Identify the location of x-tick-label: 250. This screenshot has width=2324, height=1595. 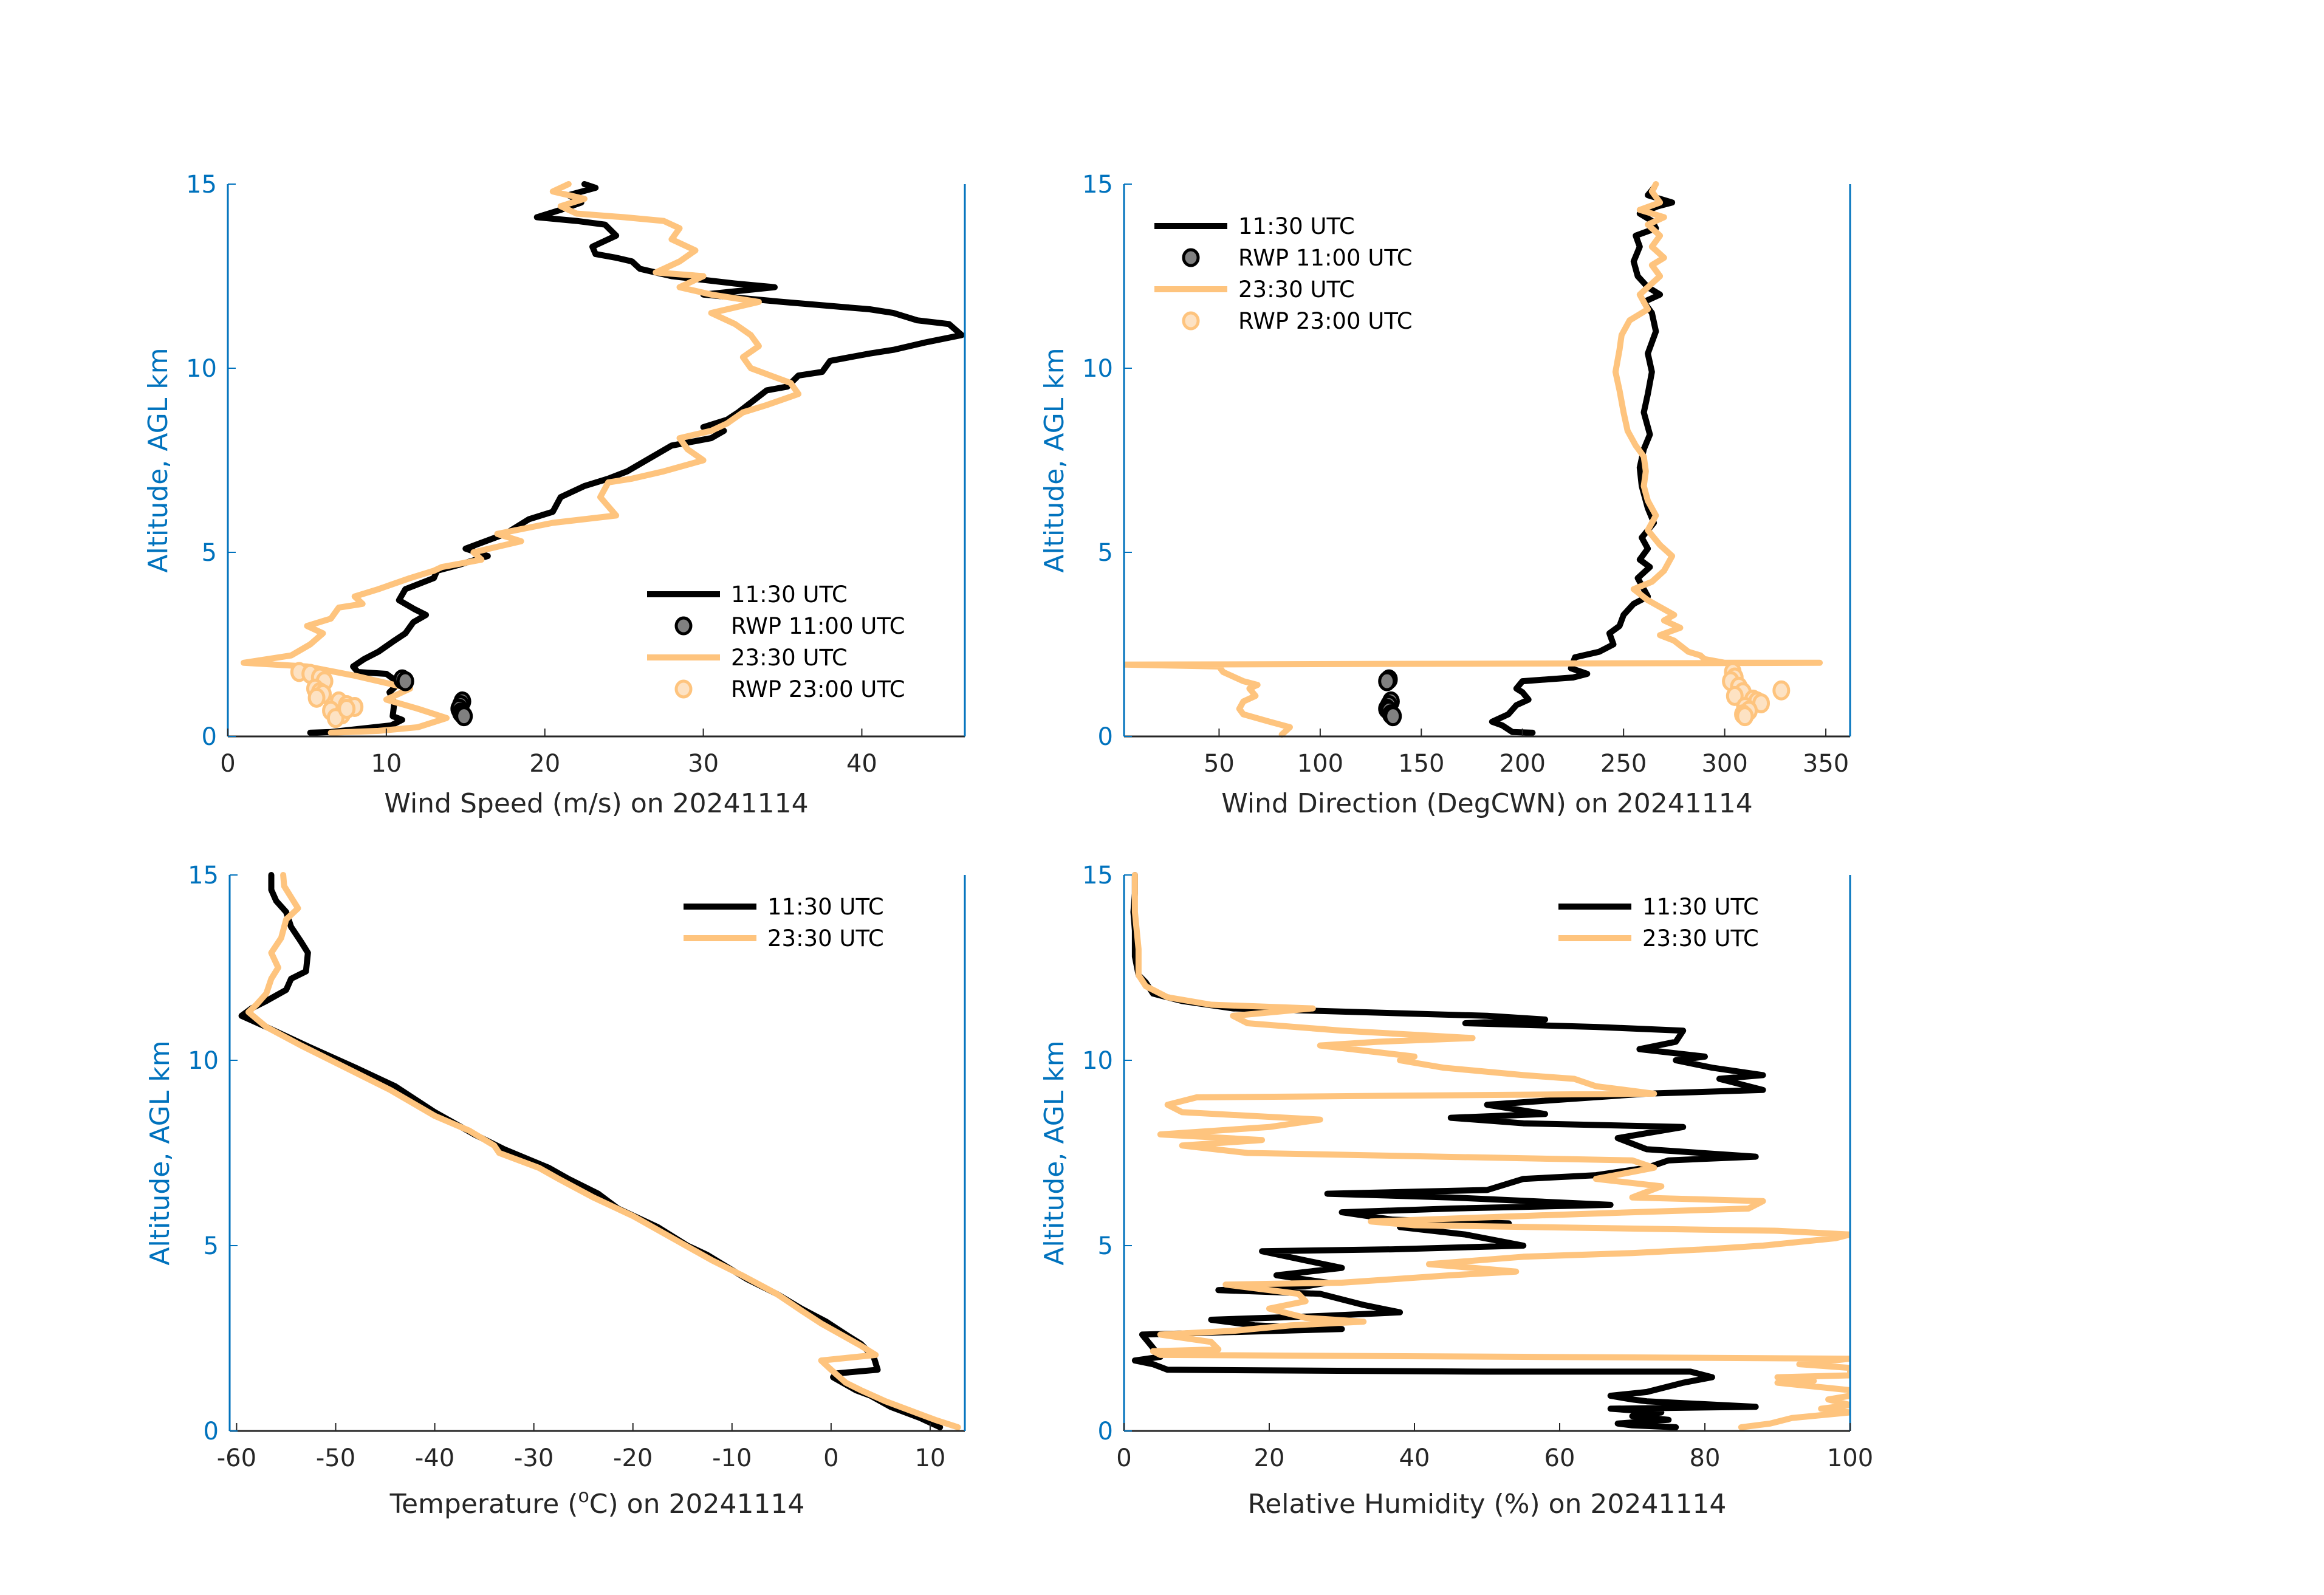
(1623, 764).